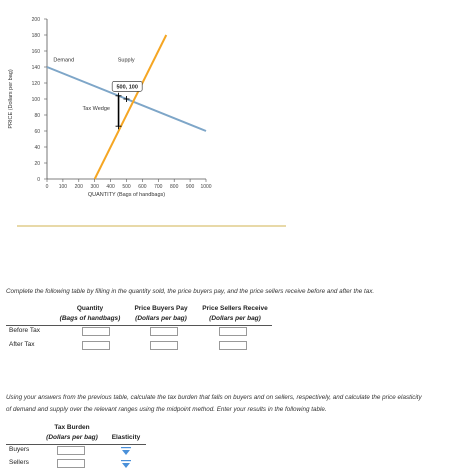  I want to click on after-tax-quantity-input, so click(96, 345).